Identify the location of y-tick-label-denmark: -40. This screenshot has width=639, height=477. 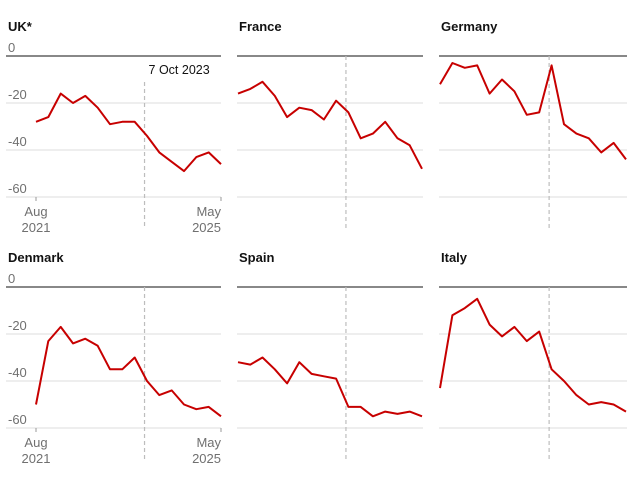
(17, 372).